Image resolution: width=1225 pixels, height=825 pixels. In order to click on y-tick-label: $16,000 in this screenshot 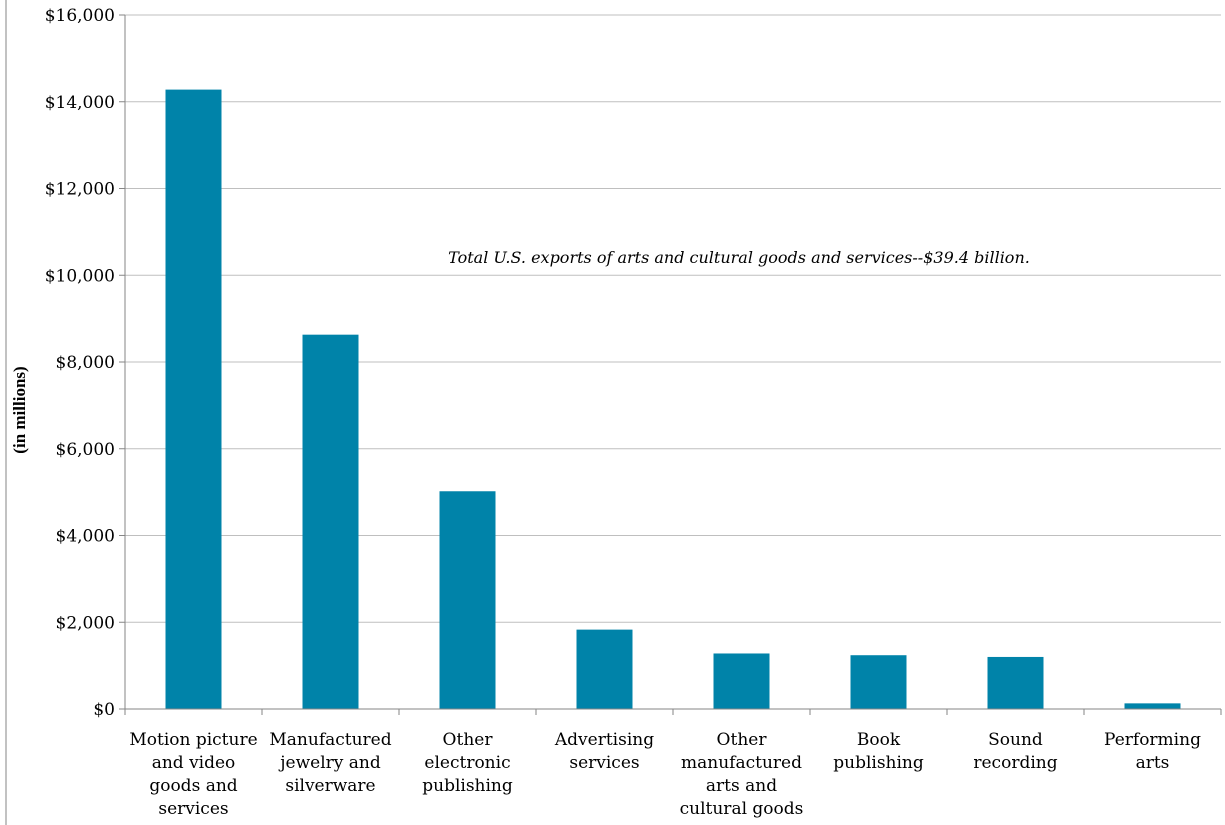, I will do `click(80, 16)`.